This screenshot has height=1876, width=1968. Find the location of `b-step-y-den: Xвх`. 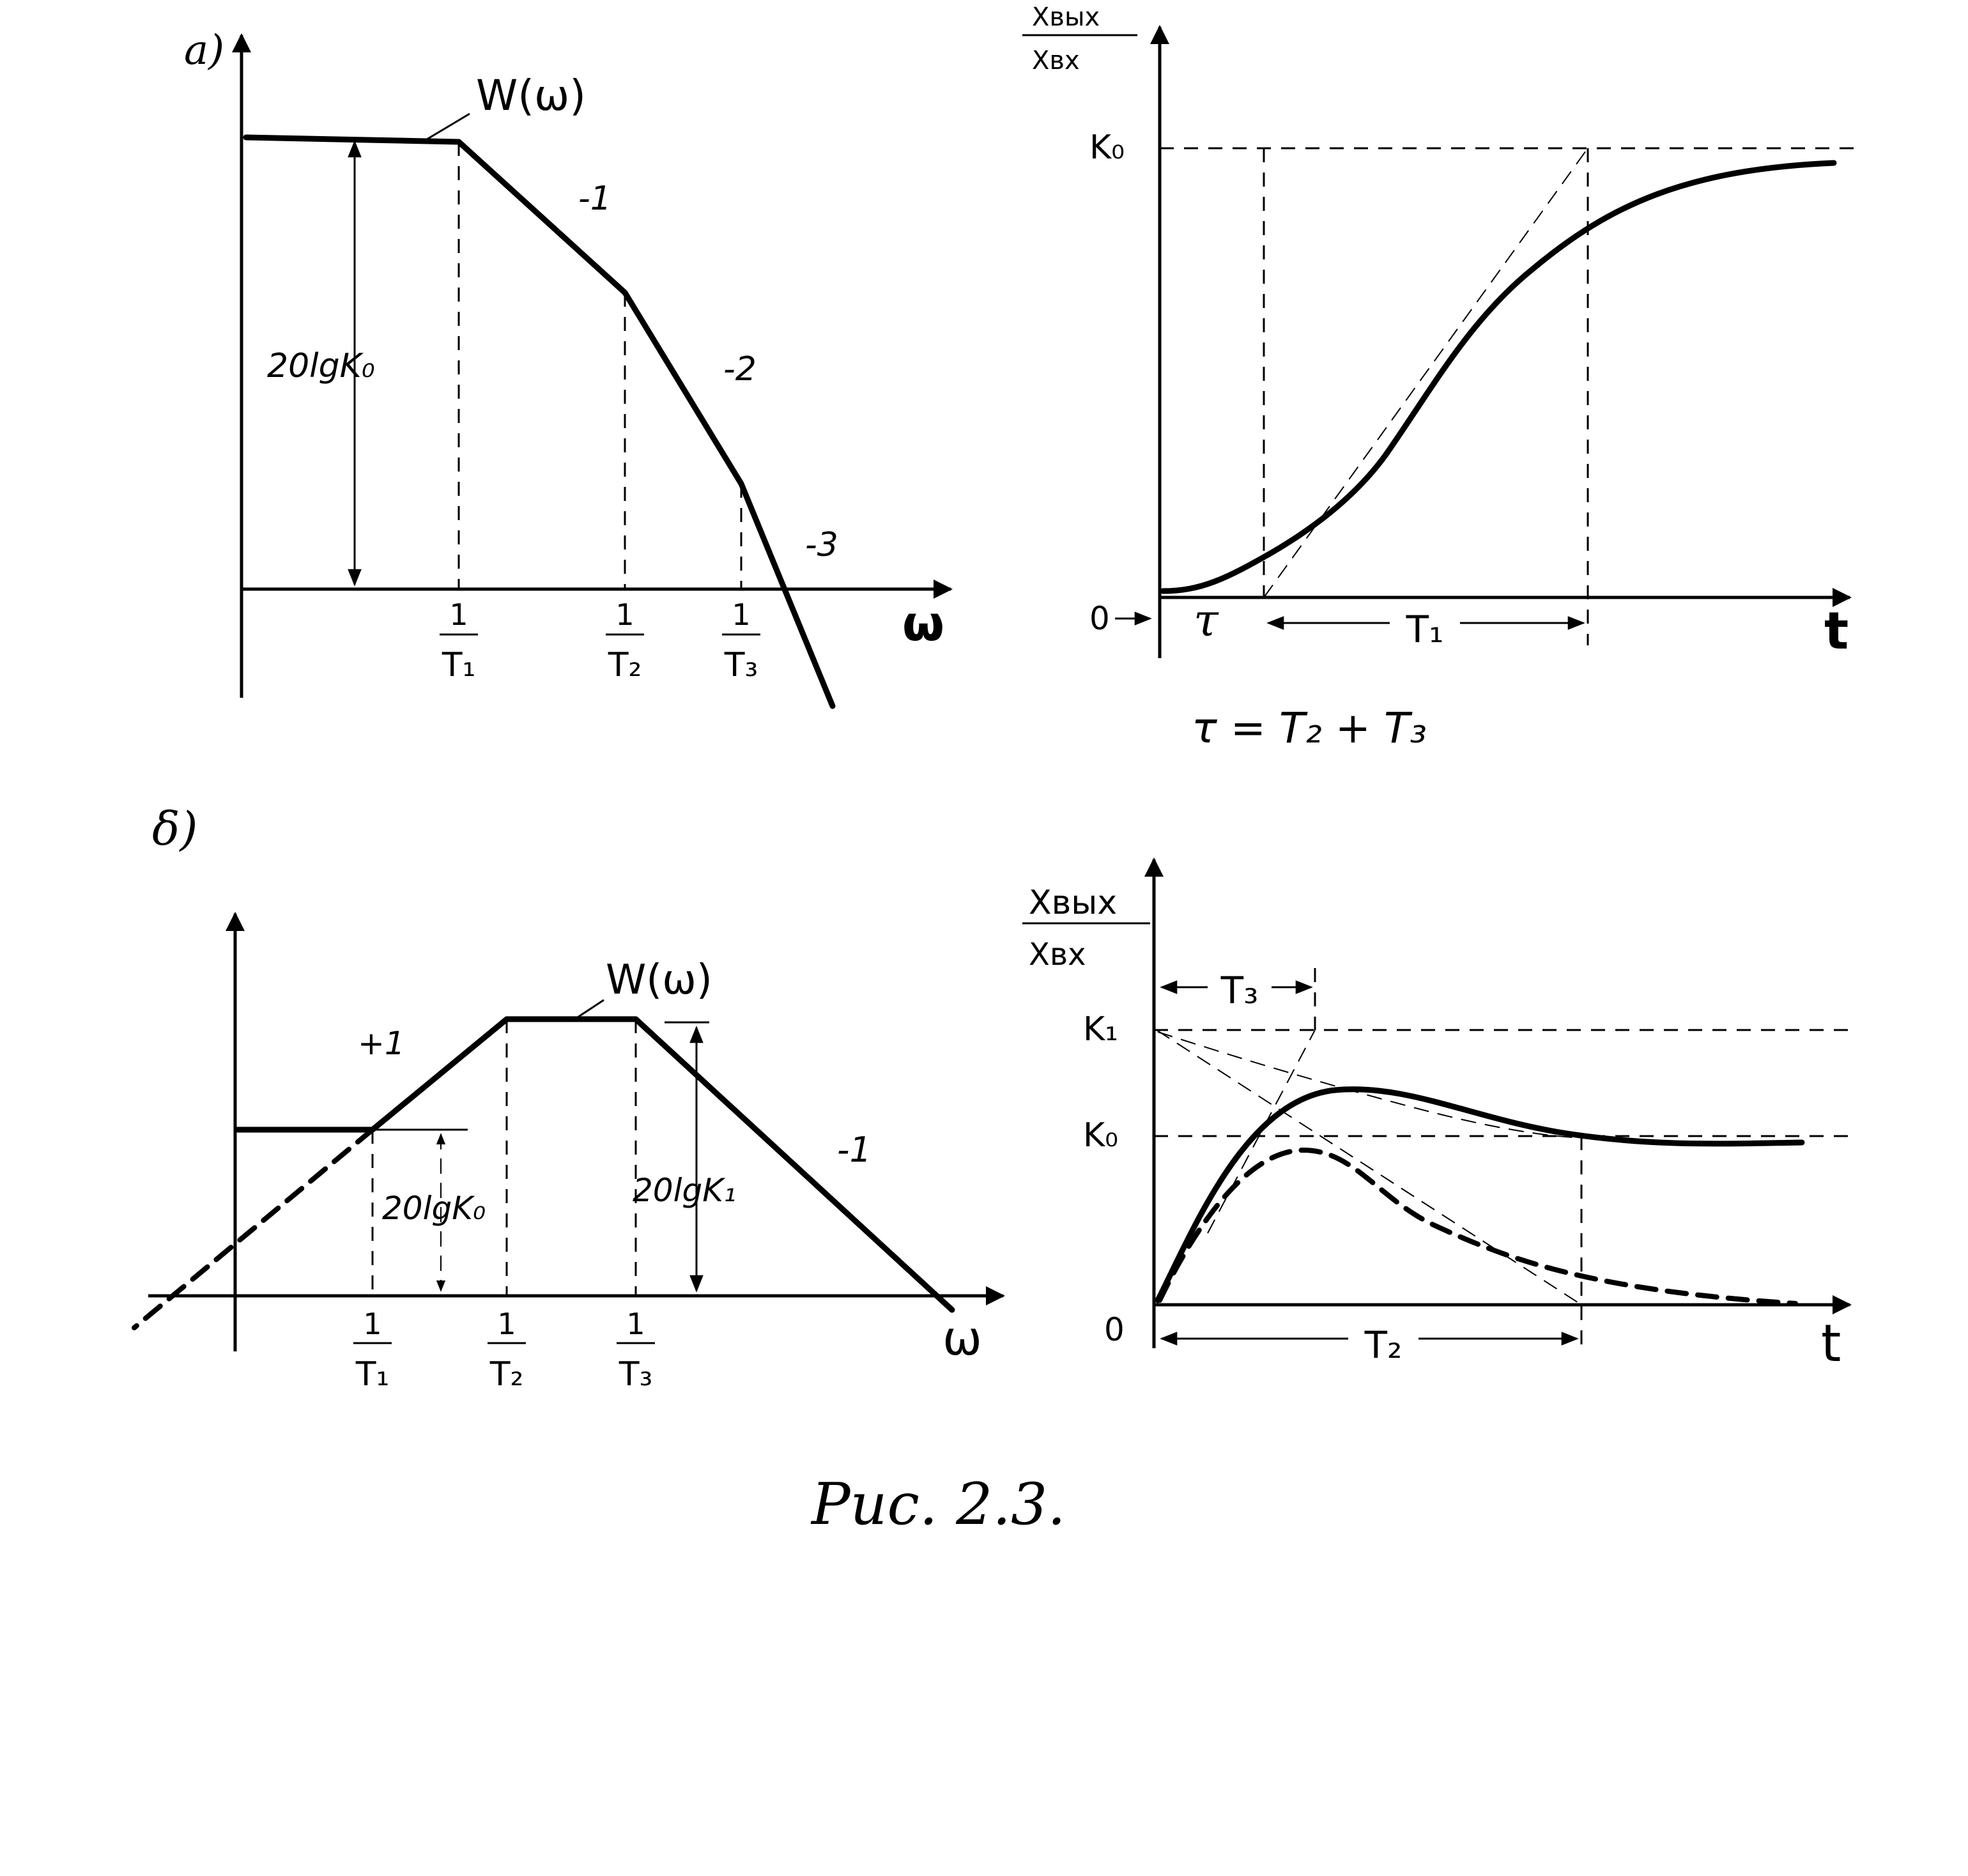

b-step-y-den: Xвх is located at coordinates (1057, 955).